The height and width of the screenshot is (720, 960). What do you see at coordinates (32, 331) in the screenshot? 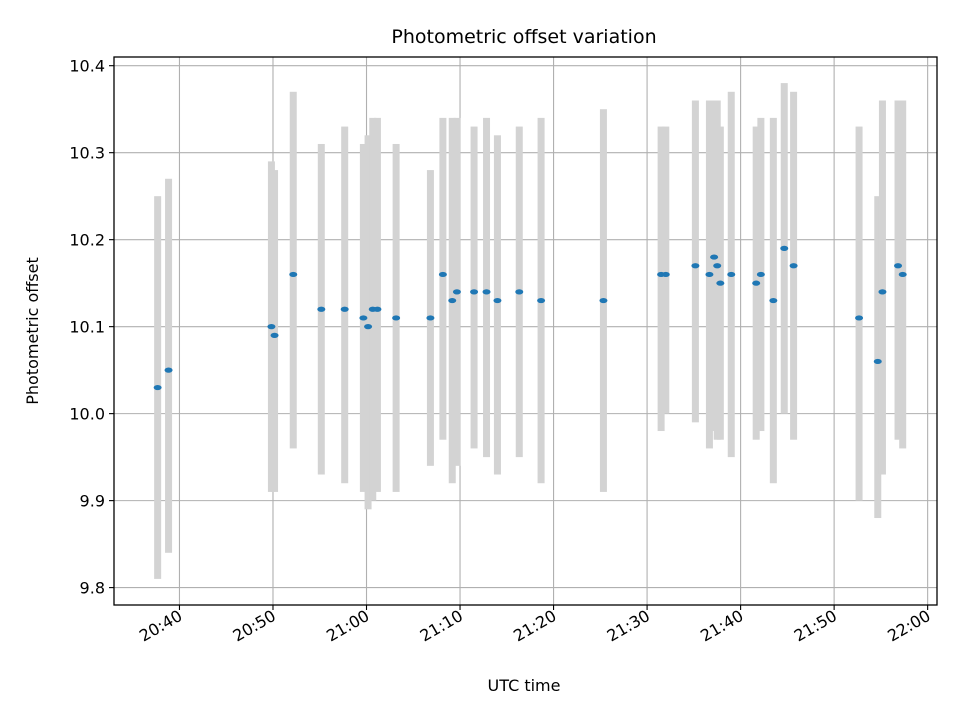
I see `y-axis-label: Photometric offset` at bounding box center [32, 331].